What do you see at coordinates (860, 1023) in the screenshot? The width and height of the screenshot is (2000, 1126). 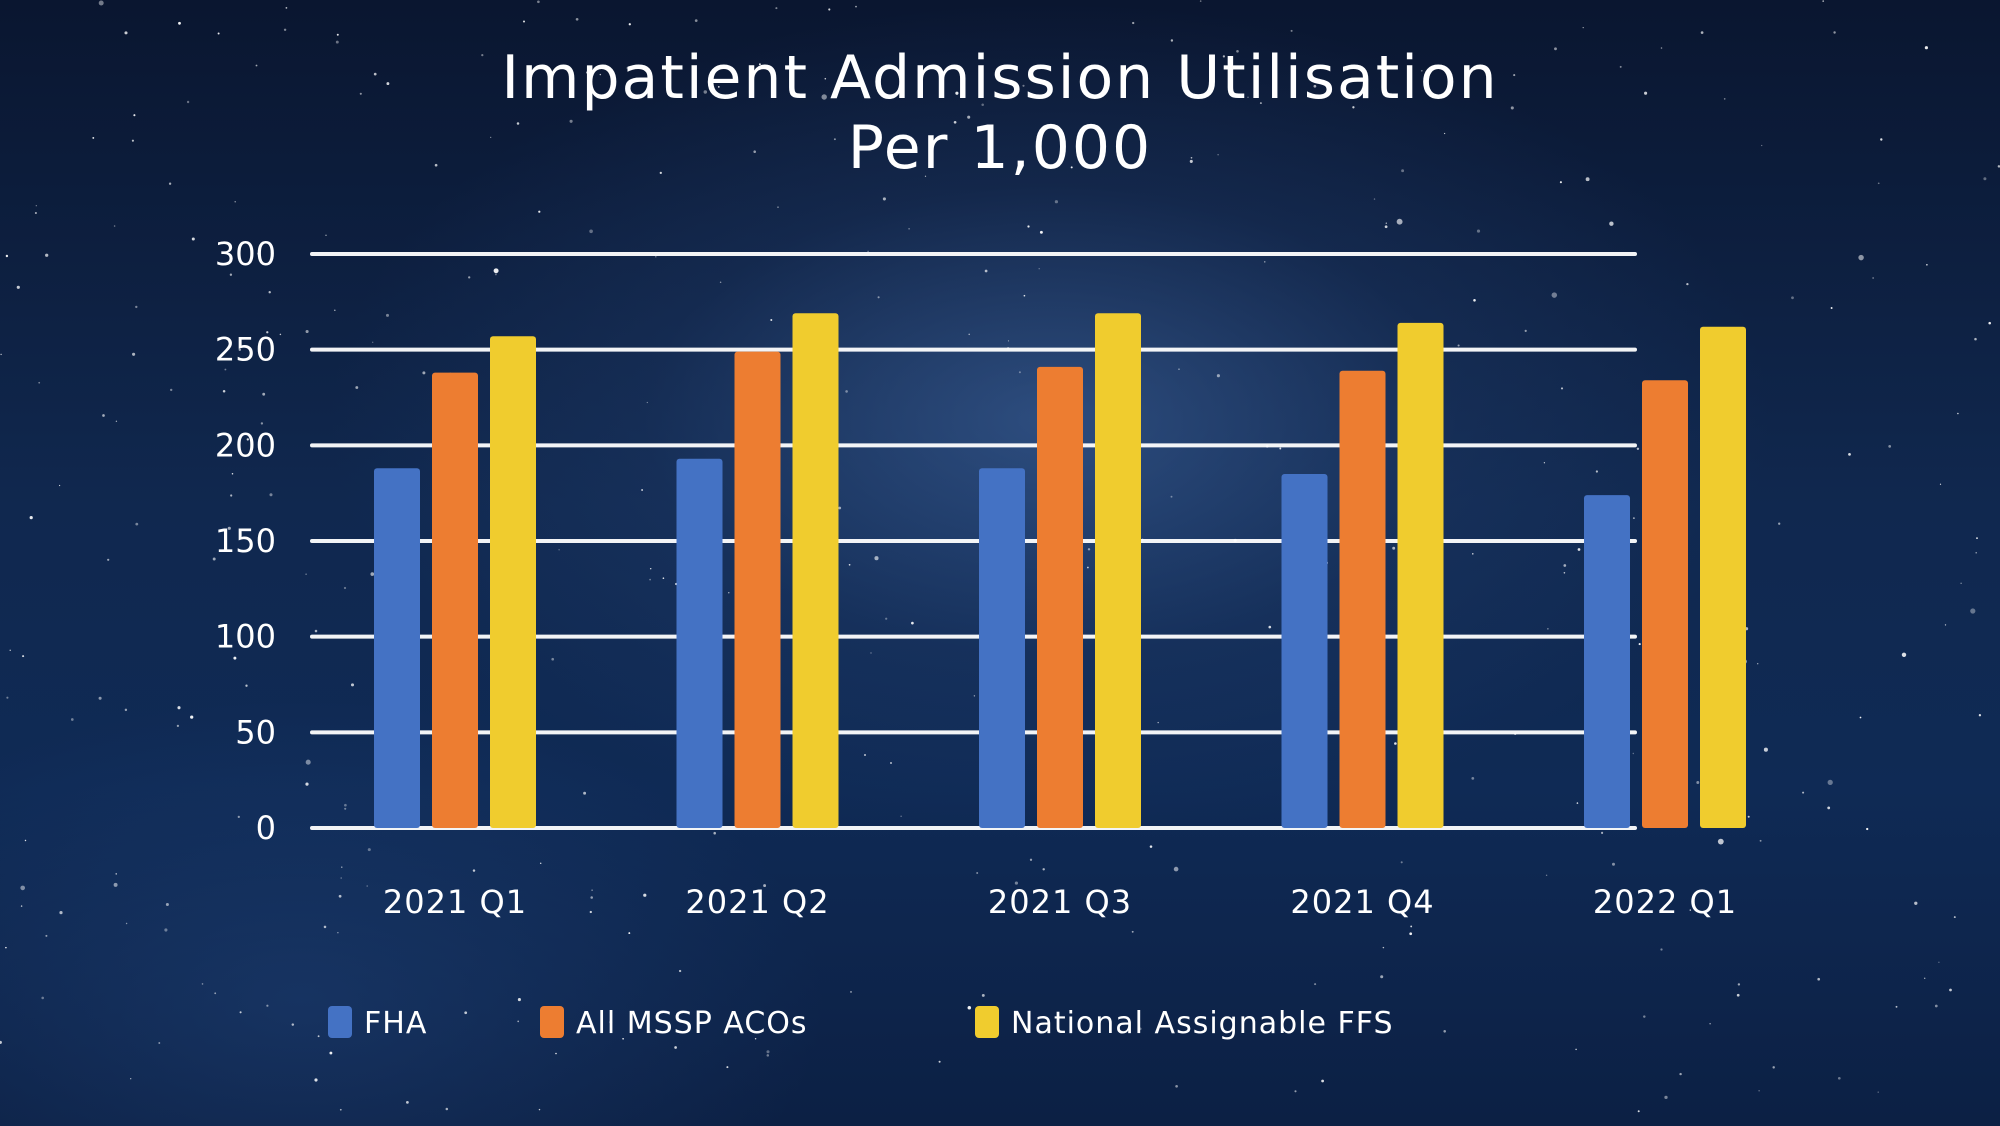 I see `legend: FHA All MSSP ACOs National Assignable FFS` at bounding box center [860, 1023].